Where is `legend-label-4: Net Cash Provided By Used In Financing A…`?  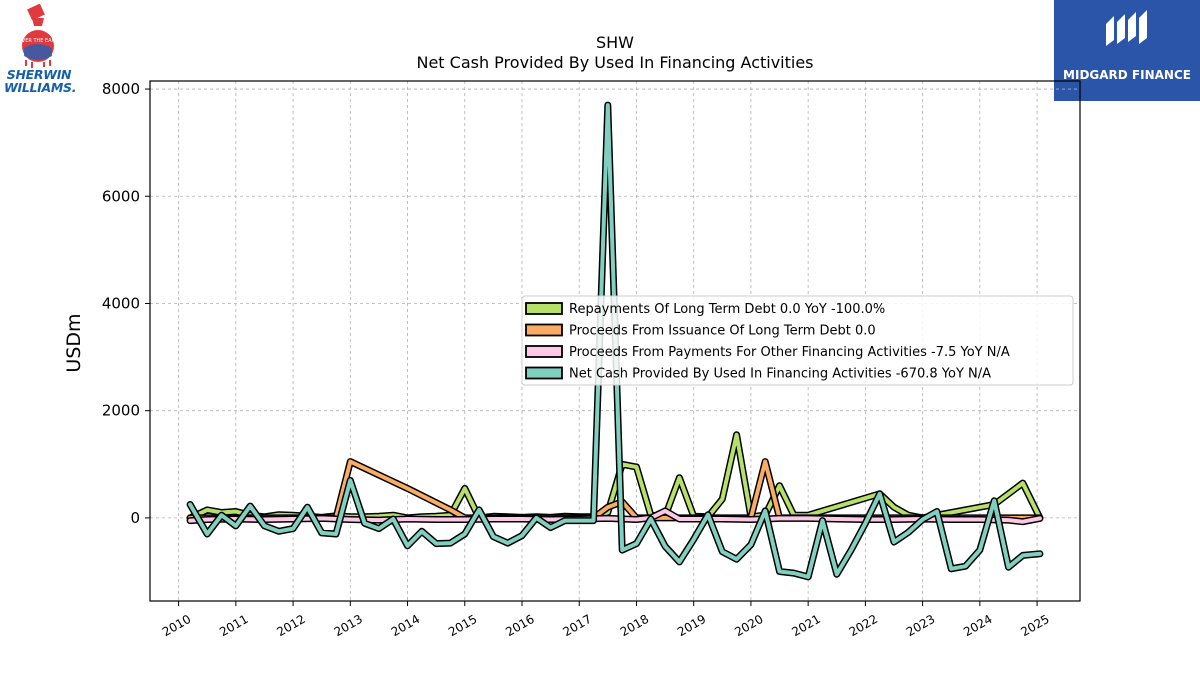 legend-label-4: Net Cash Provided By Used In Financing A… is located at coordinates (780, 374).